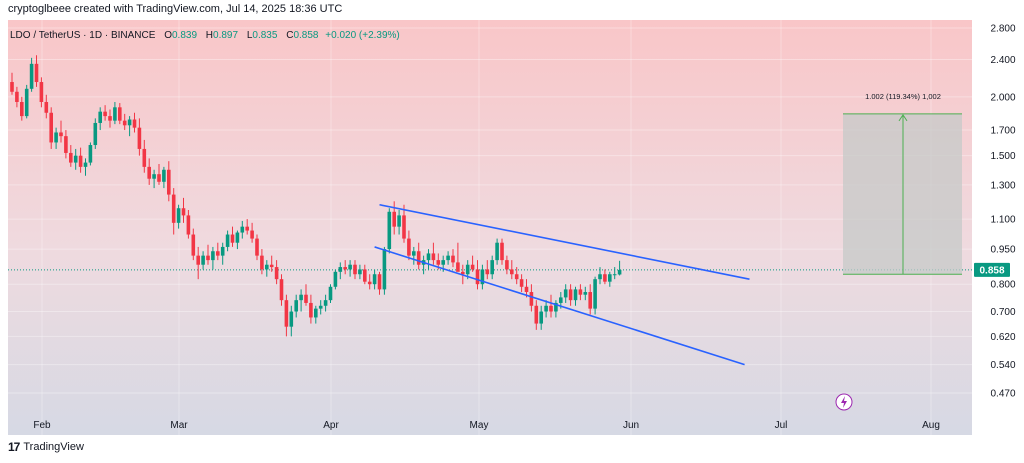  Describe the element at coordinates (362, 35) in the screenshot. I see `change-value: +0.020 (+2.39%)` at that location.